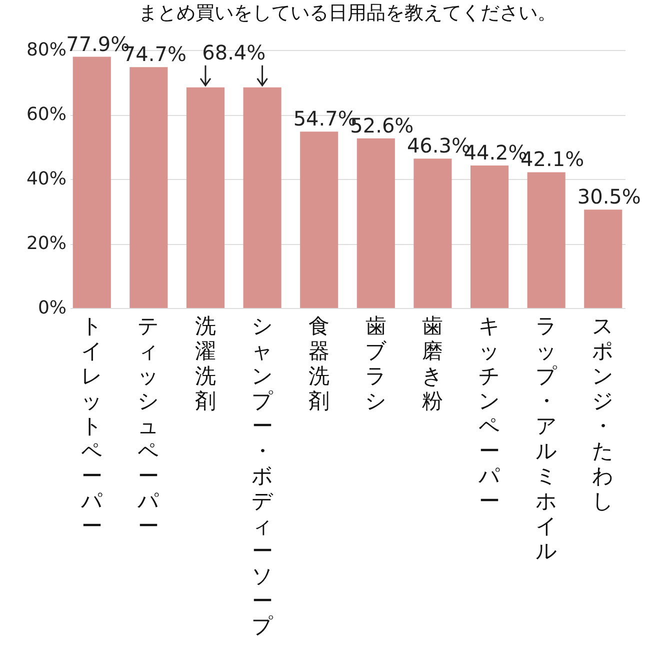 This screenshot has height=650, width=650. Describe the element at coordinates (609, 196) in the screenshot. I see `data-label: 30.5%` at that location.